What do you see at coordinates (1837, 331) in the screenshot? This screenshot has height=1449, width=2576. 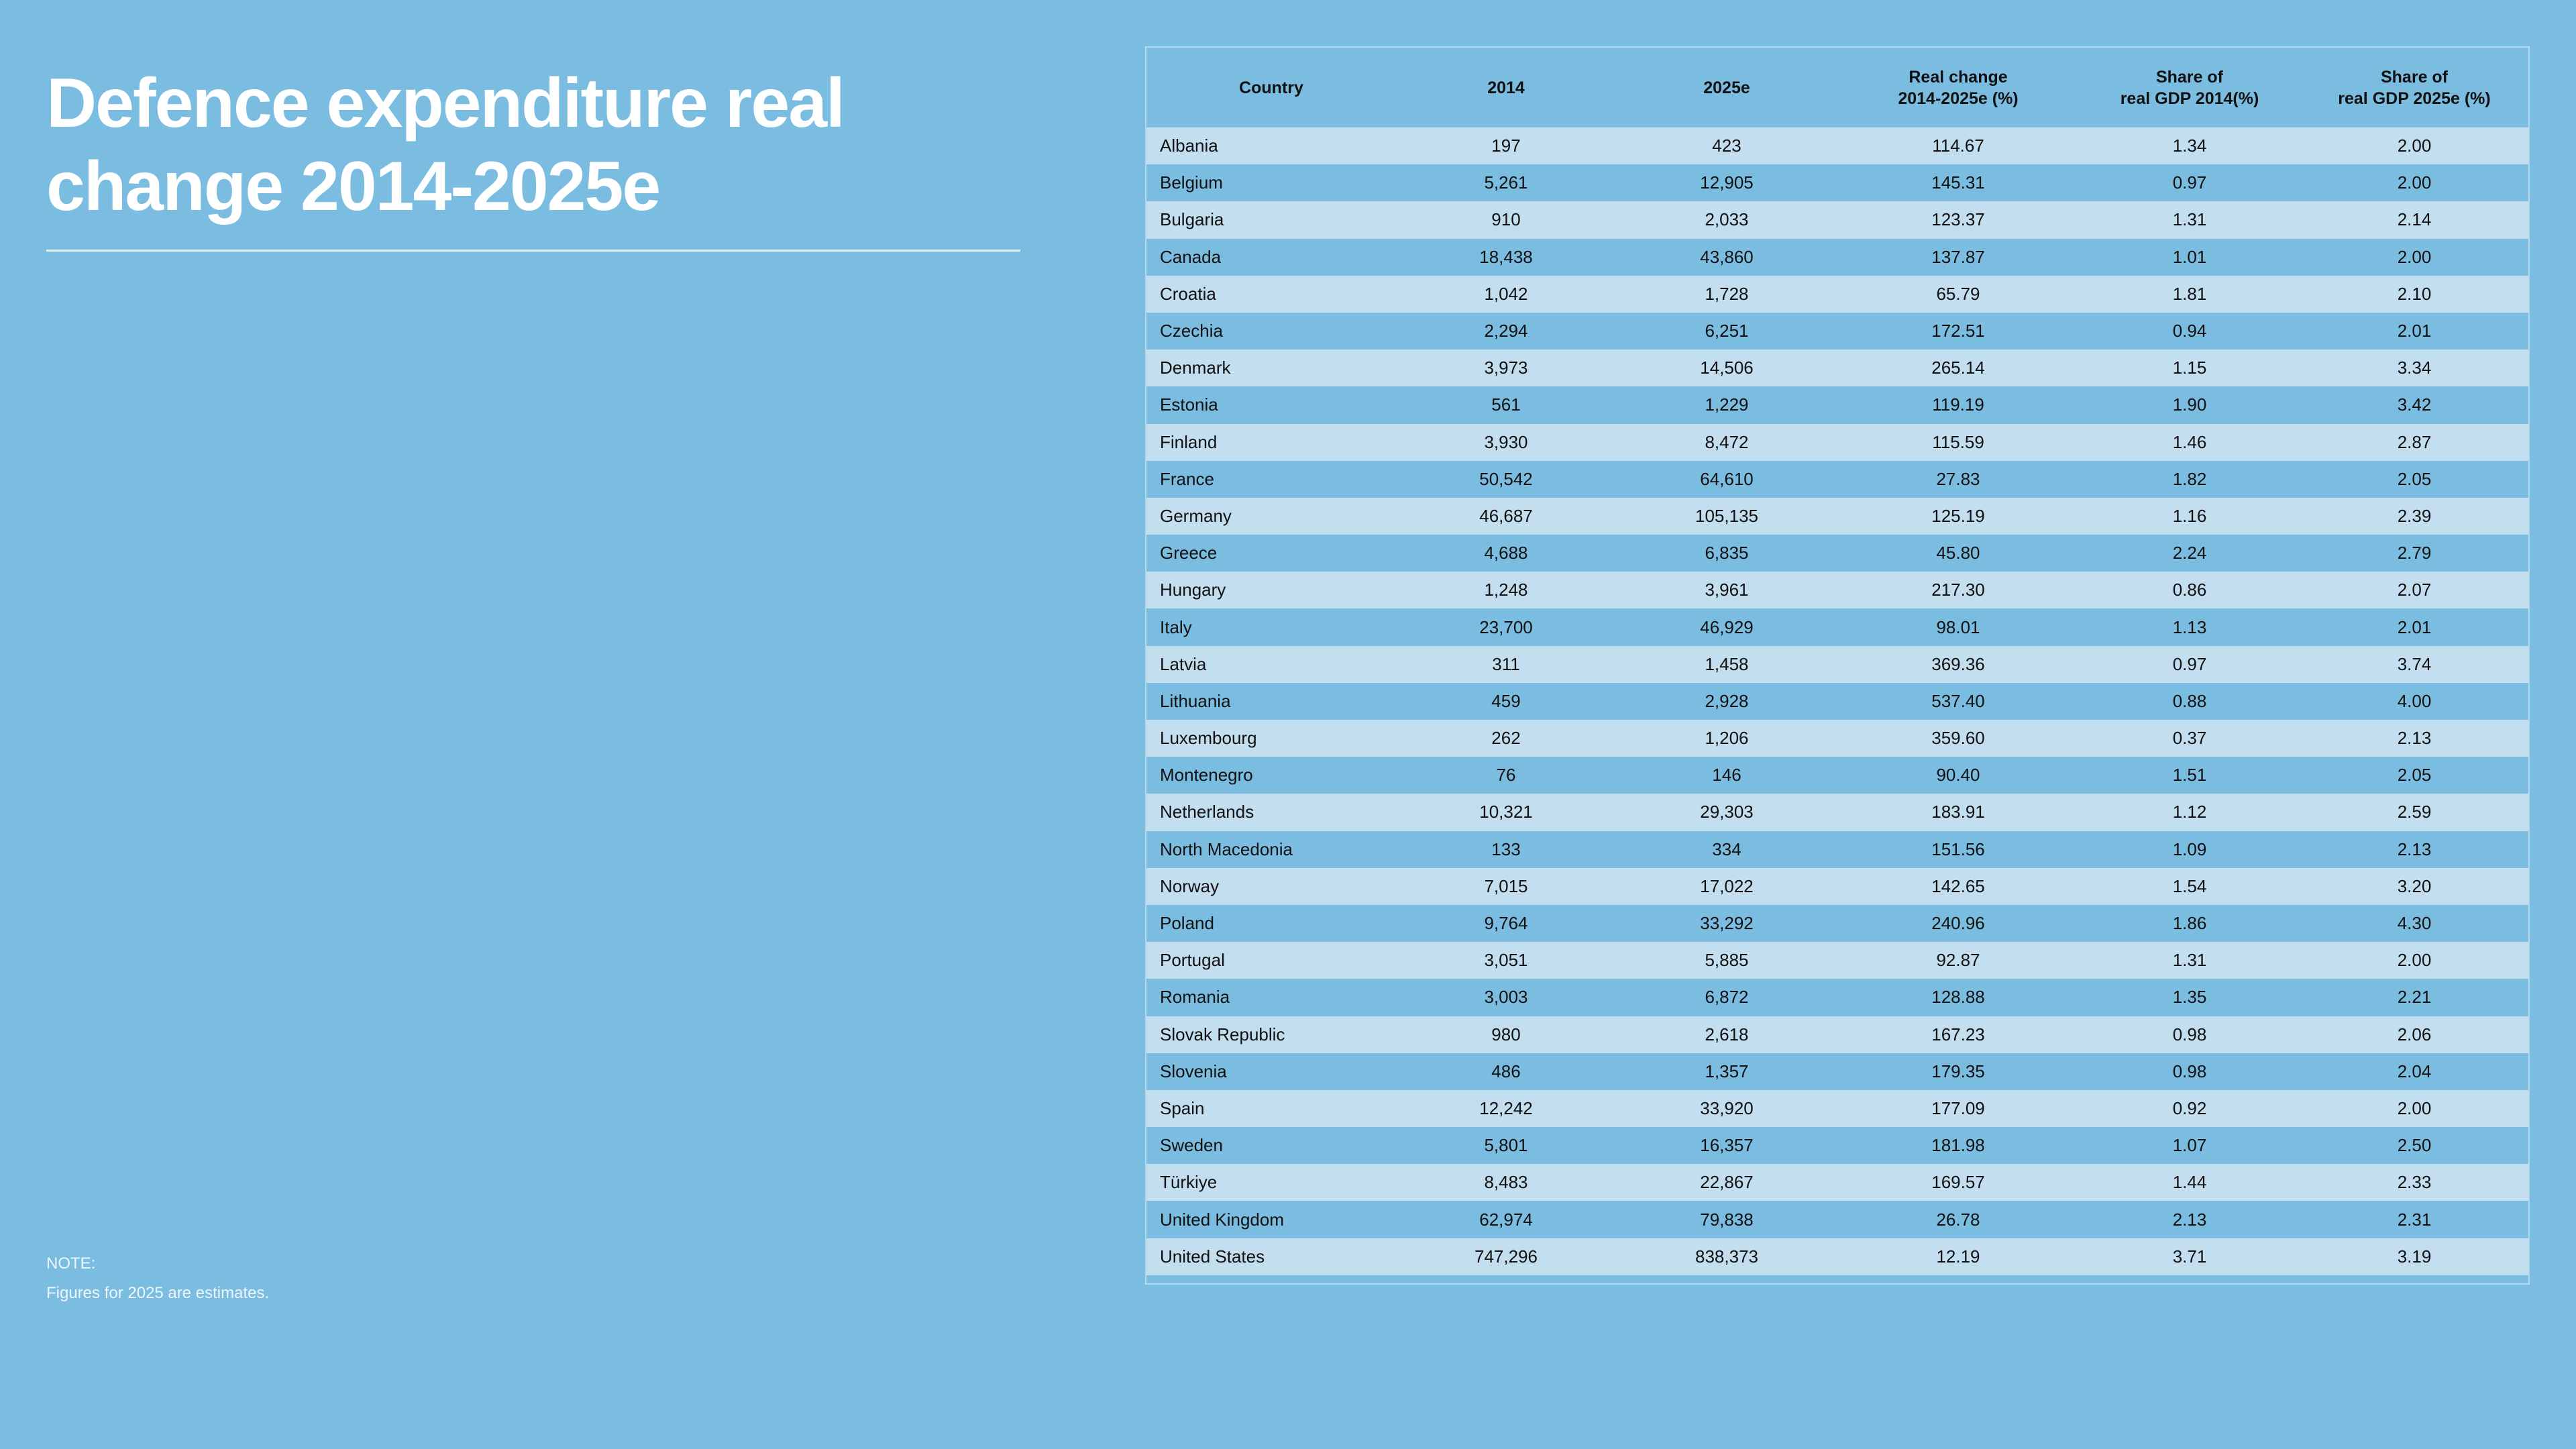 I see `table-row: Czechia 2,294 6,251 172.51 0.94 2.01` at bounding box center [1837, 331].